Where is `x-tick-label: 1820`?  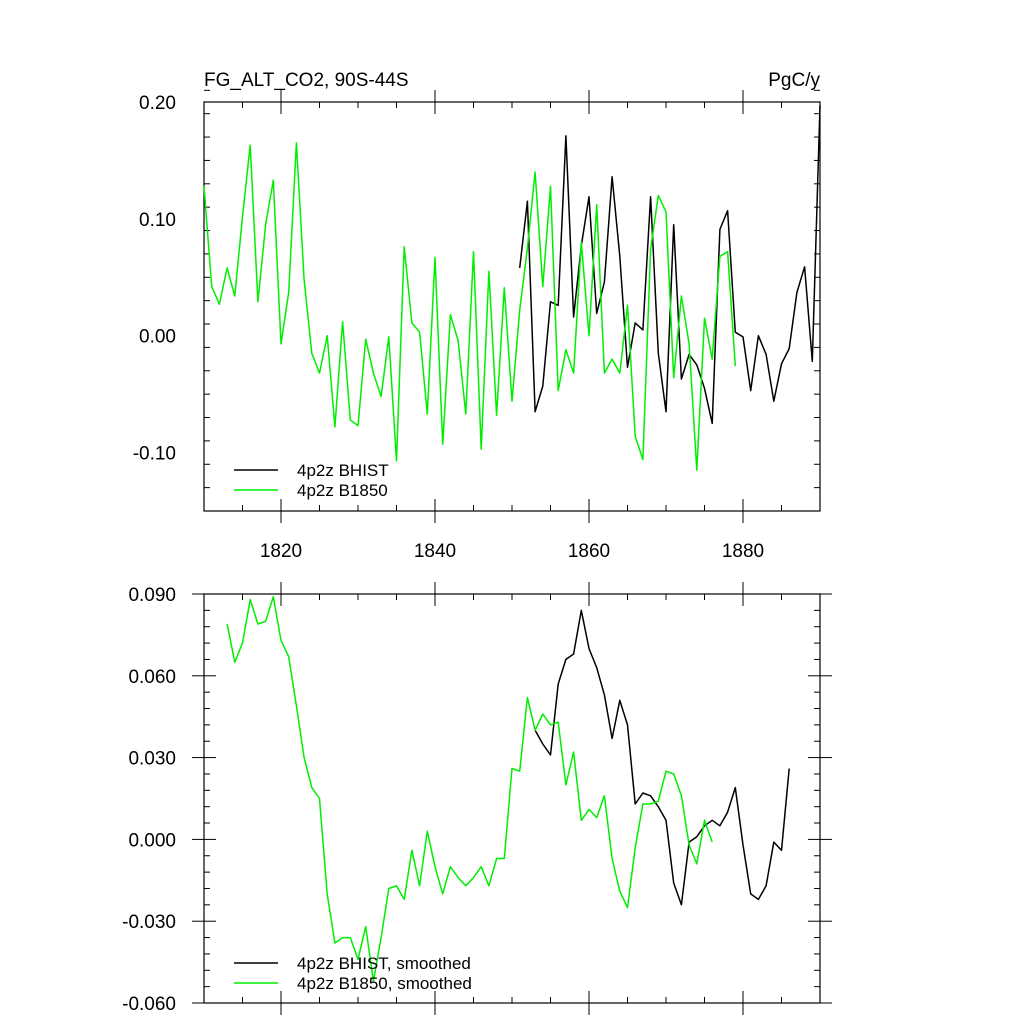
x-tick-label: 1820 is located at coordinates (281, 551).